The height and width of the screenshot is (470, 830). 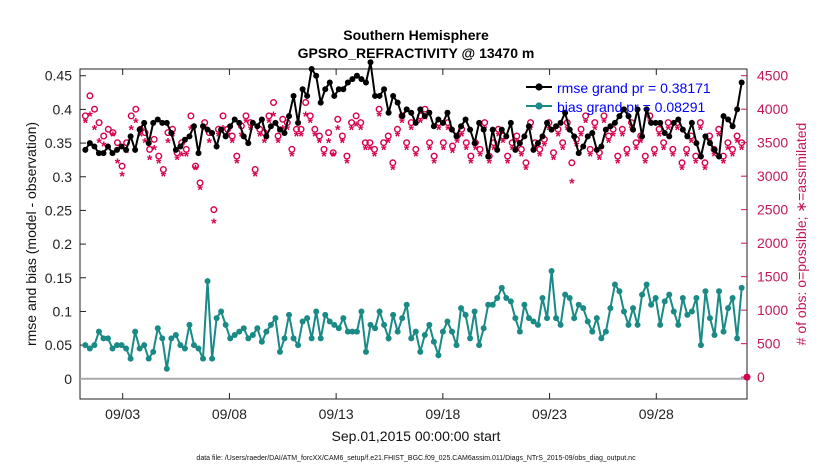 I want to click on y2-axis: 0 500 1000 1500 2000 2500 3000 3500 4000 4500, so click(x=764, y=226).